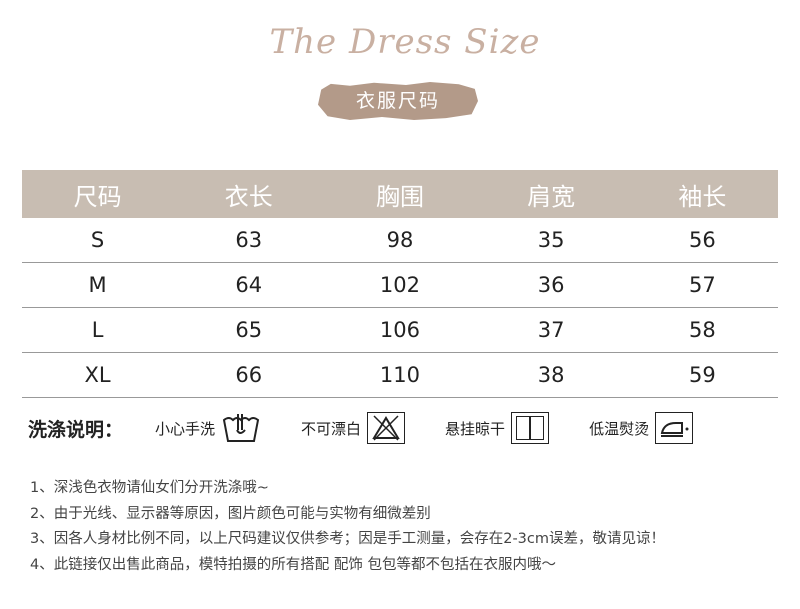  I want to click on table-cell: 65, so click(249, 330).